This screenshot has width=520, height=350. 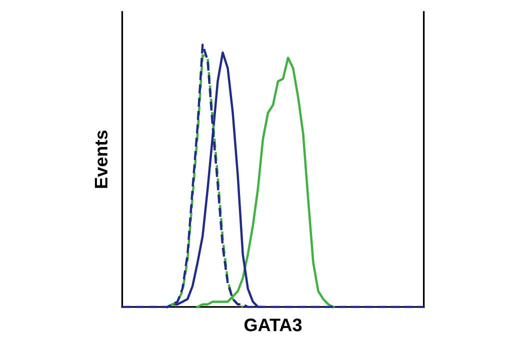 I want to click on x-axis-title: GATA3, so click(x=273, y=325).